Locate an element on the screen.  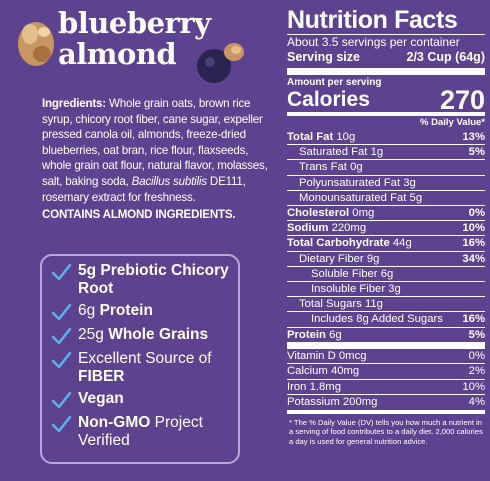
nutrient-row: Polyunsaturated Fat 3g is located at coordinates (386, 182).